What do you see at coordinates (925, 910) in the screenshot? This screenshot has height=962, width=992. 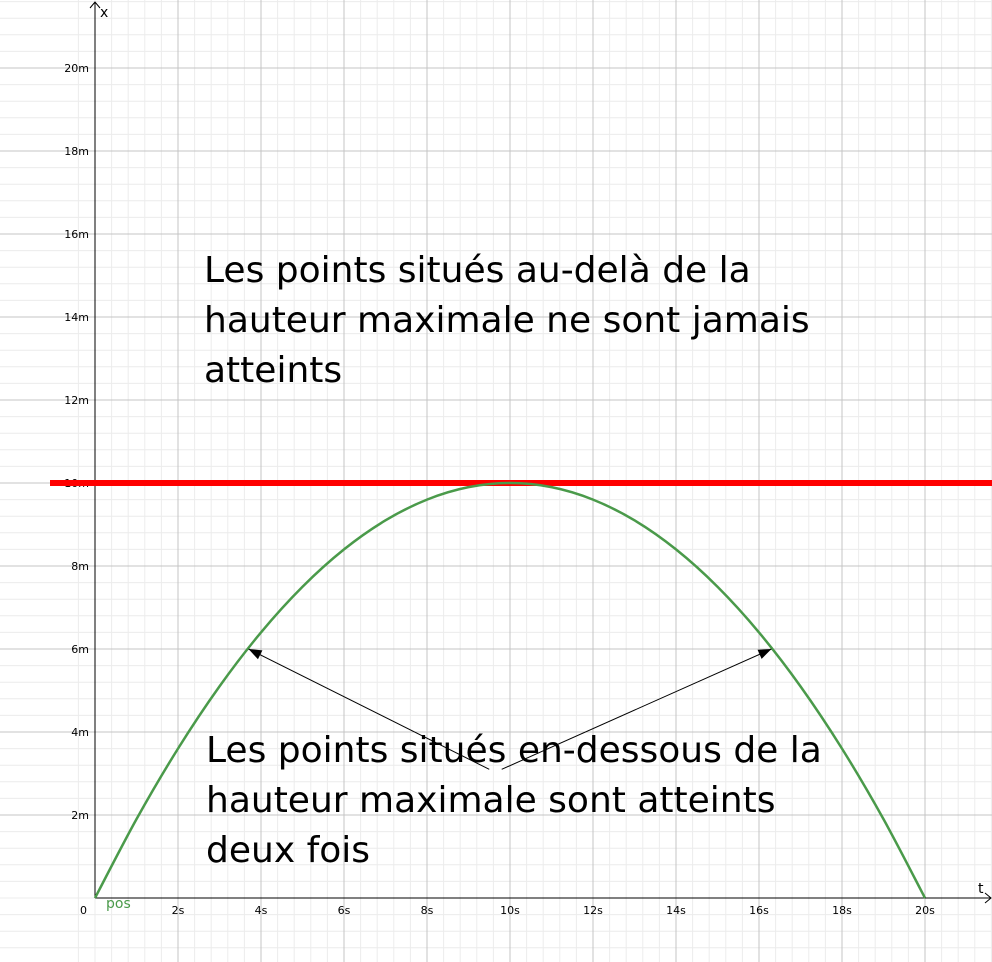 I see `x-tick-label: 20s` at bounding box center [925, 910].